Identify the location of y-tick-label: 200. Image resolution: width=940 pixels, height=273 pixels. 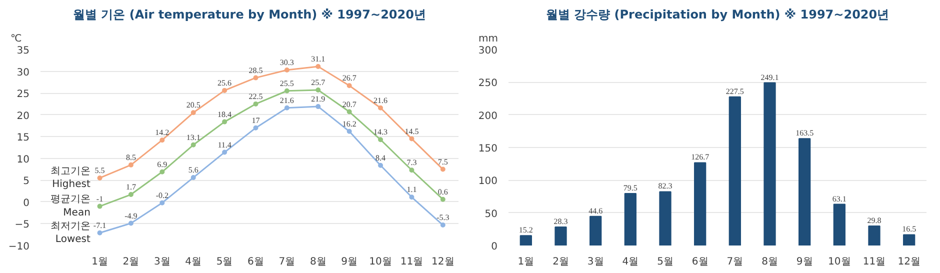
(488, 116).